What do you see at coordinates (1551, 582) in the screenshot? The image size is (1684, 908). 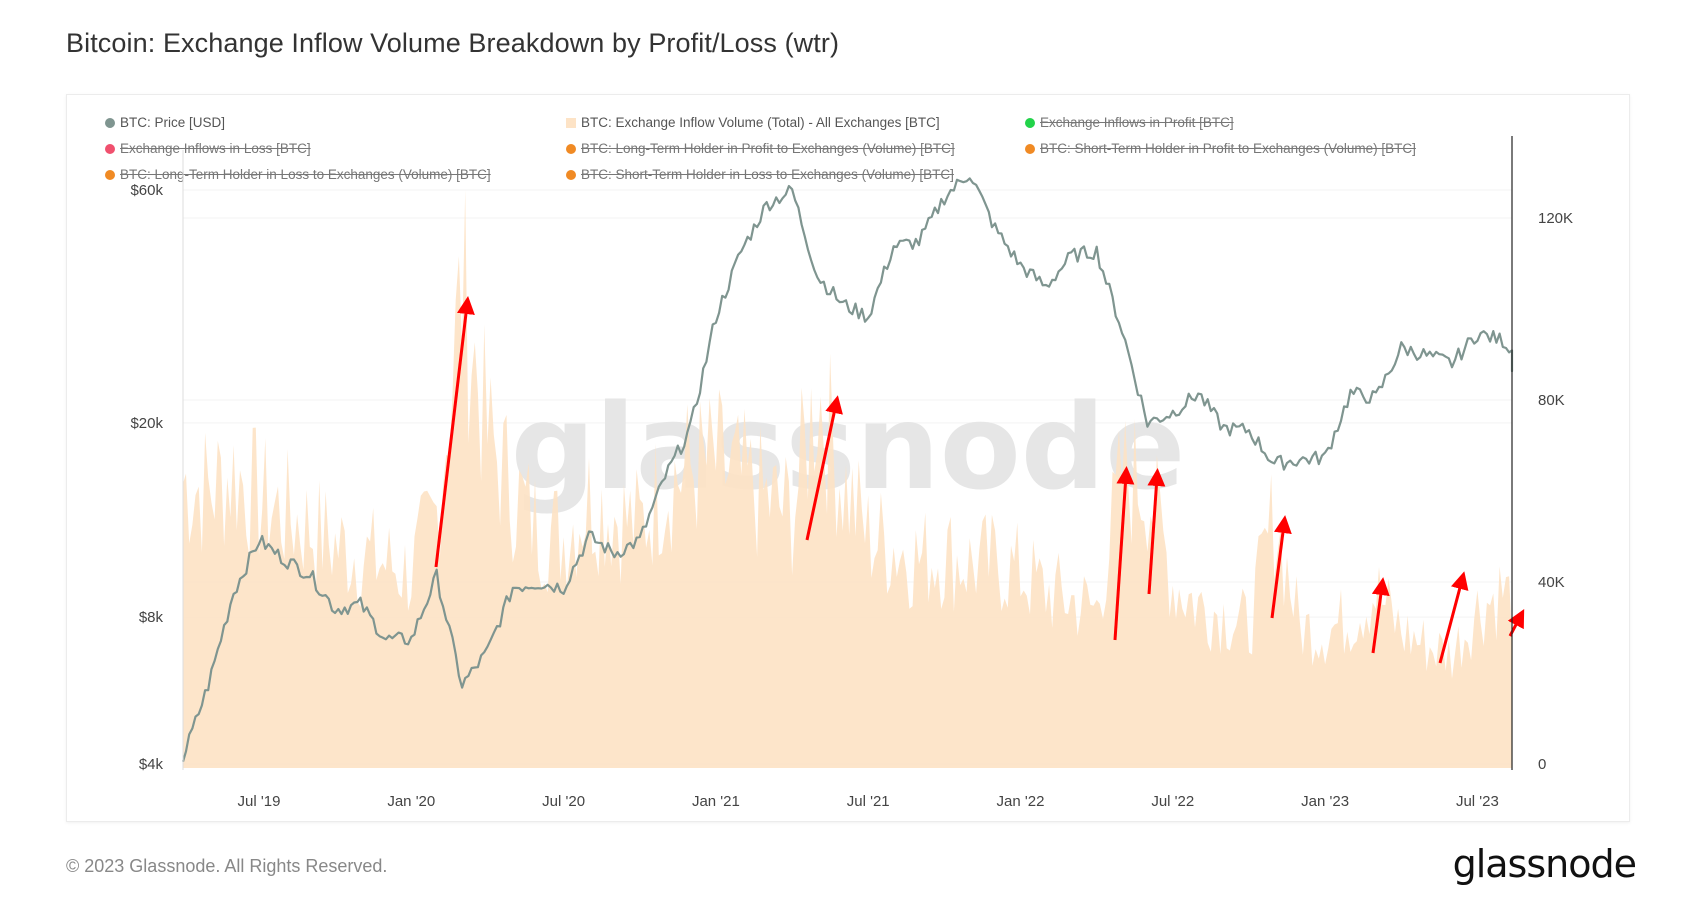 I see `y-right-tick-label: 40K` at bounding box center [1551, 582].